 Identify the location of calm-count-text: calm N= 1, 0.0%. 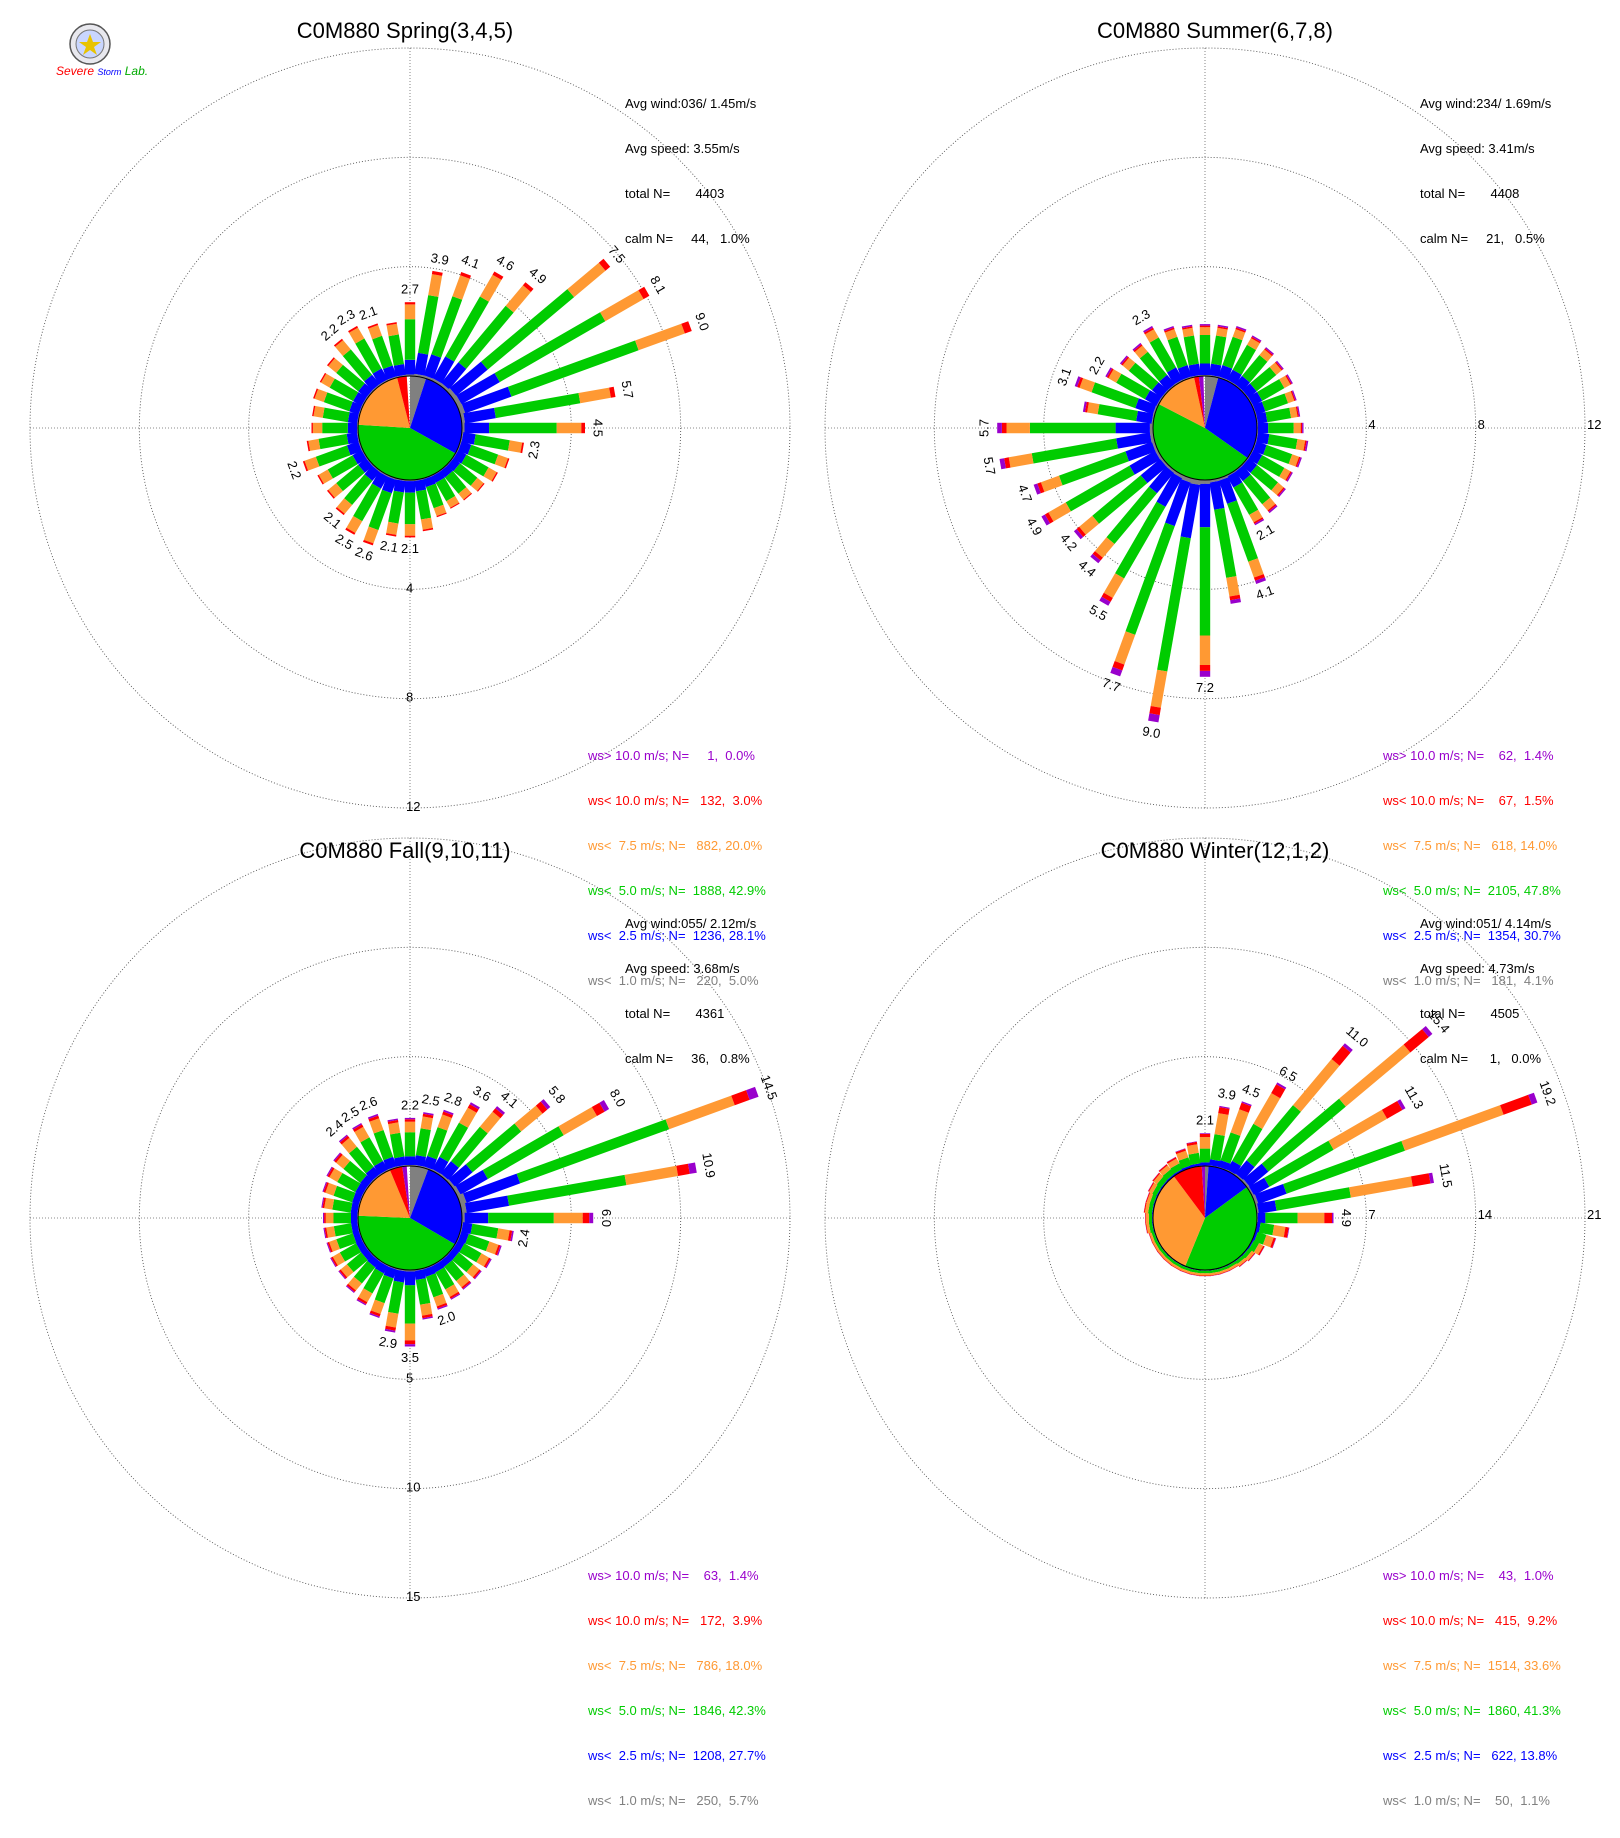
(1485, 1058).